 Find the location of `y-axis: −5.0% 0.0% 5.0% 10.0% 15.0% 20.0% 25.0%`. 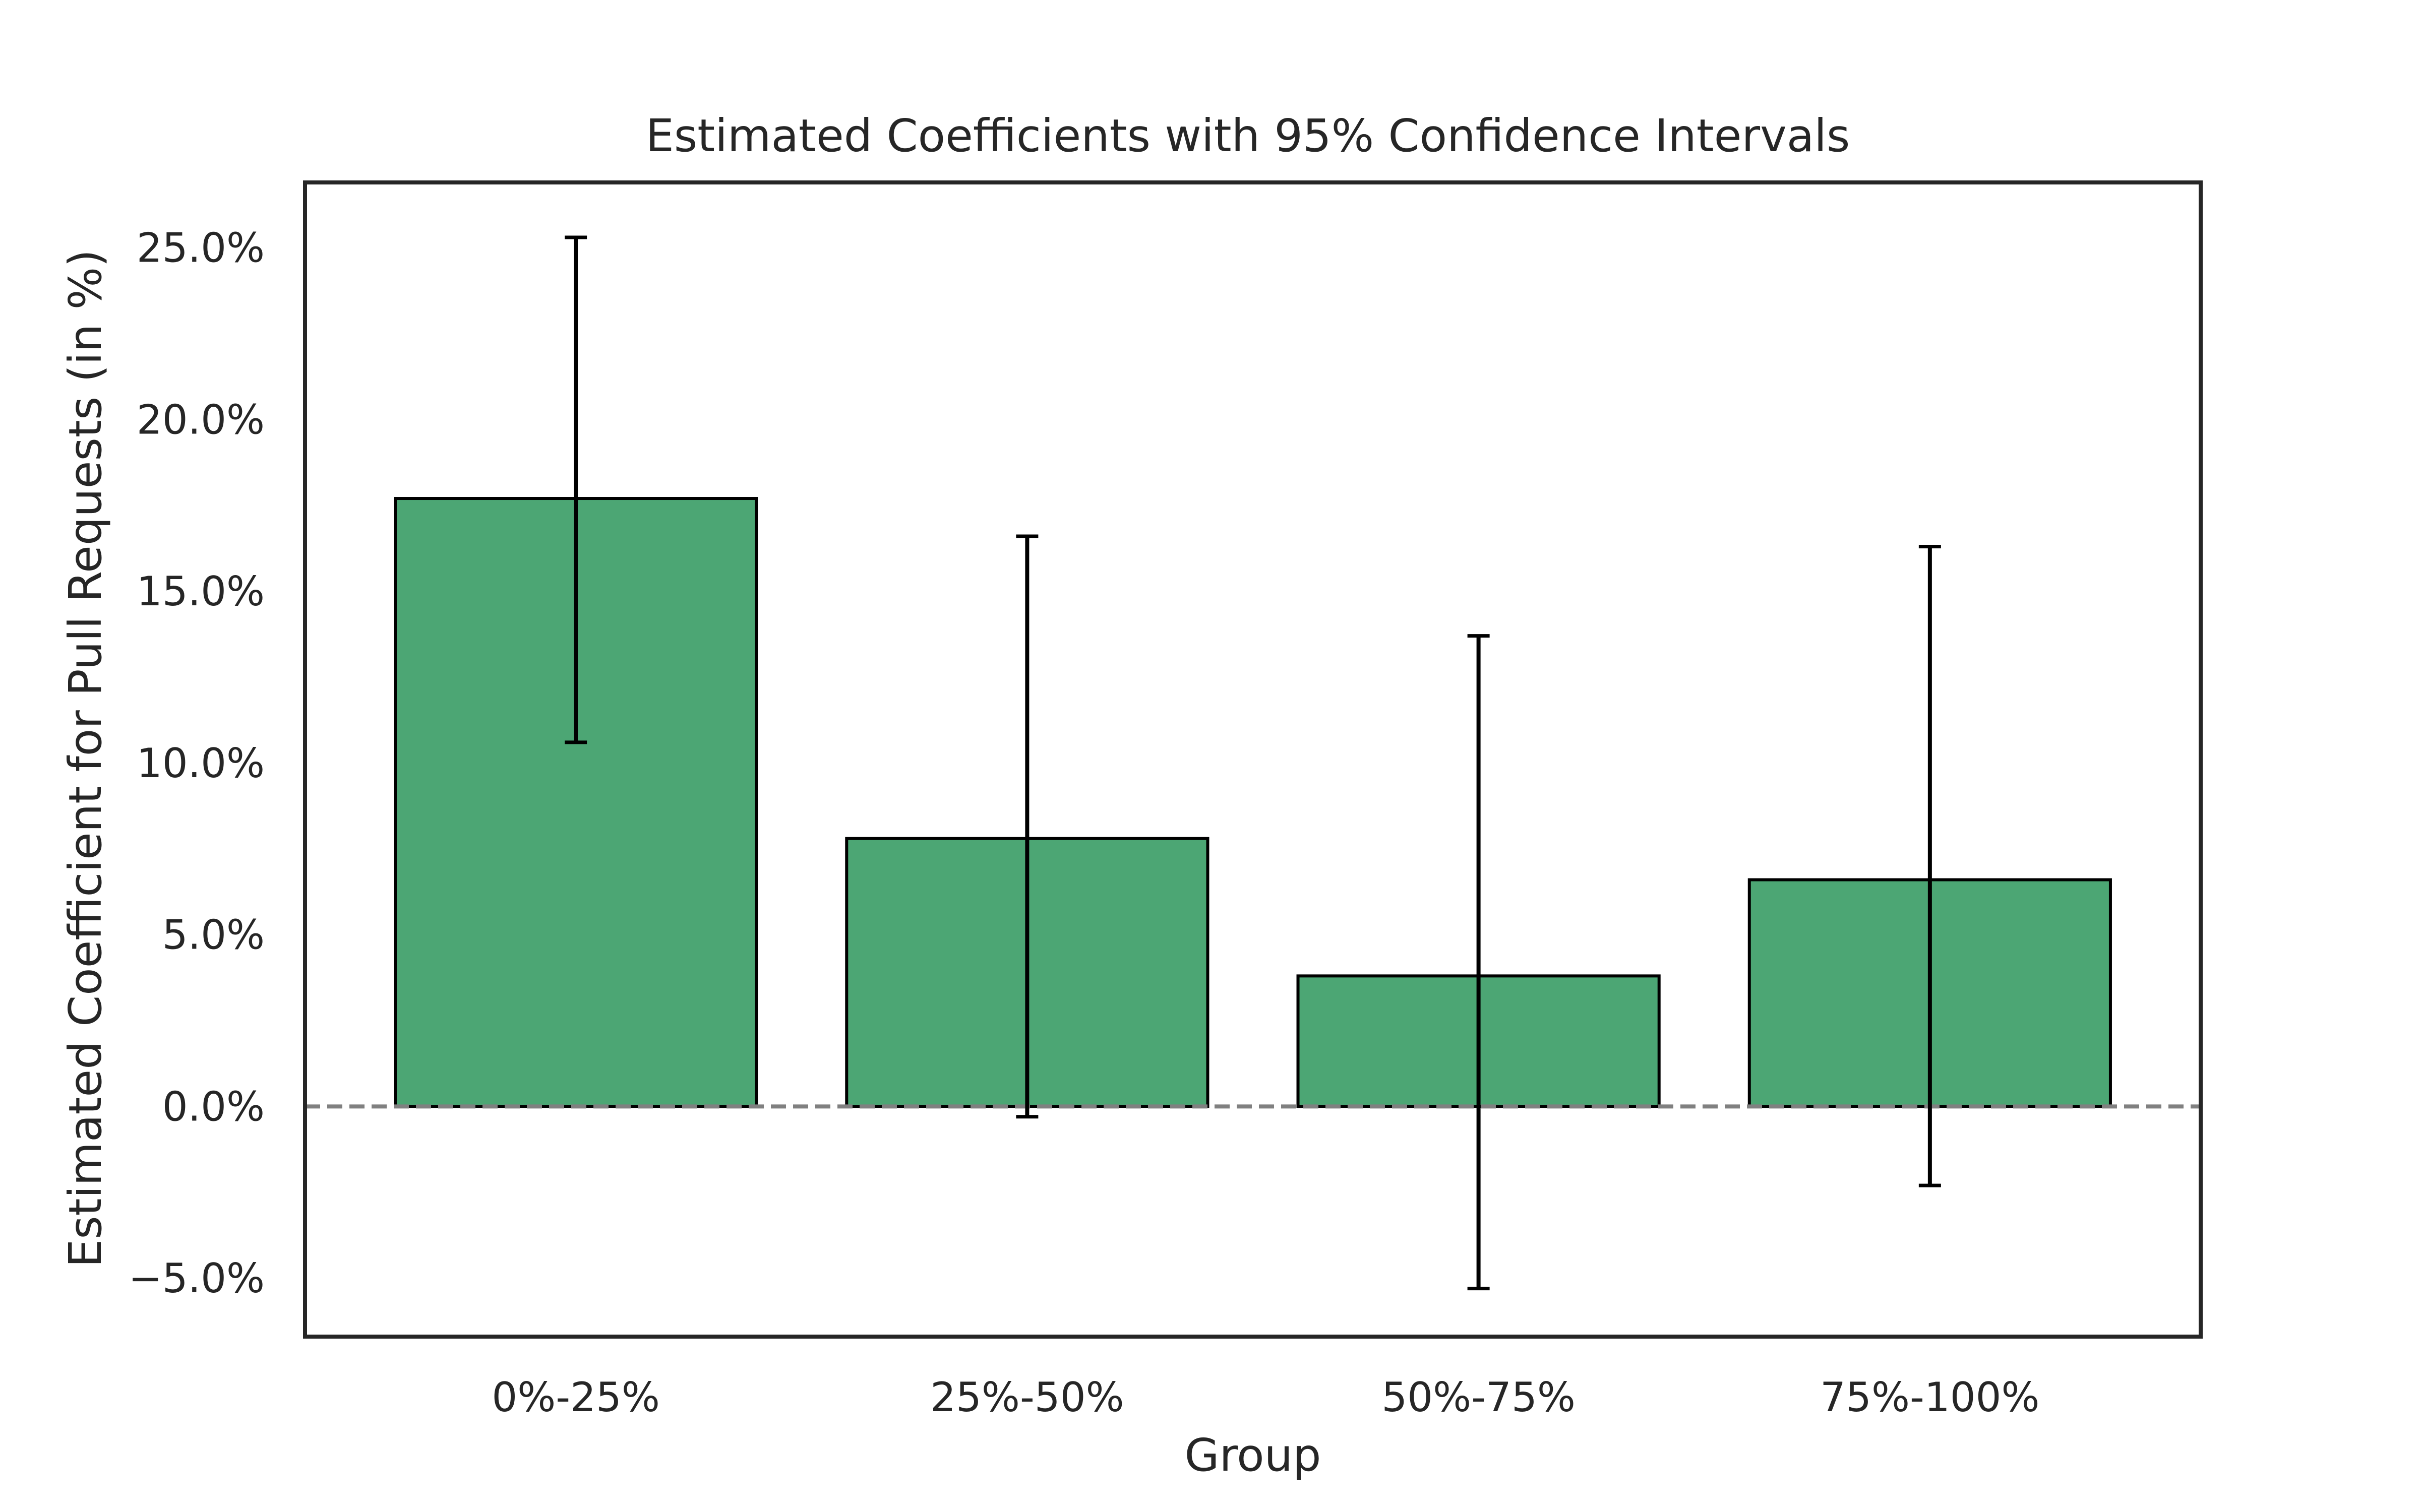

y-axis: −5.0% 0.0% 5.0% 10.0% 15.0% 20.0% 25.0% is located at coordinates (197, 763).